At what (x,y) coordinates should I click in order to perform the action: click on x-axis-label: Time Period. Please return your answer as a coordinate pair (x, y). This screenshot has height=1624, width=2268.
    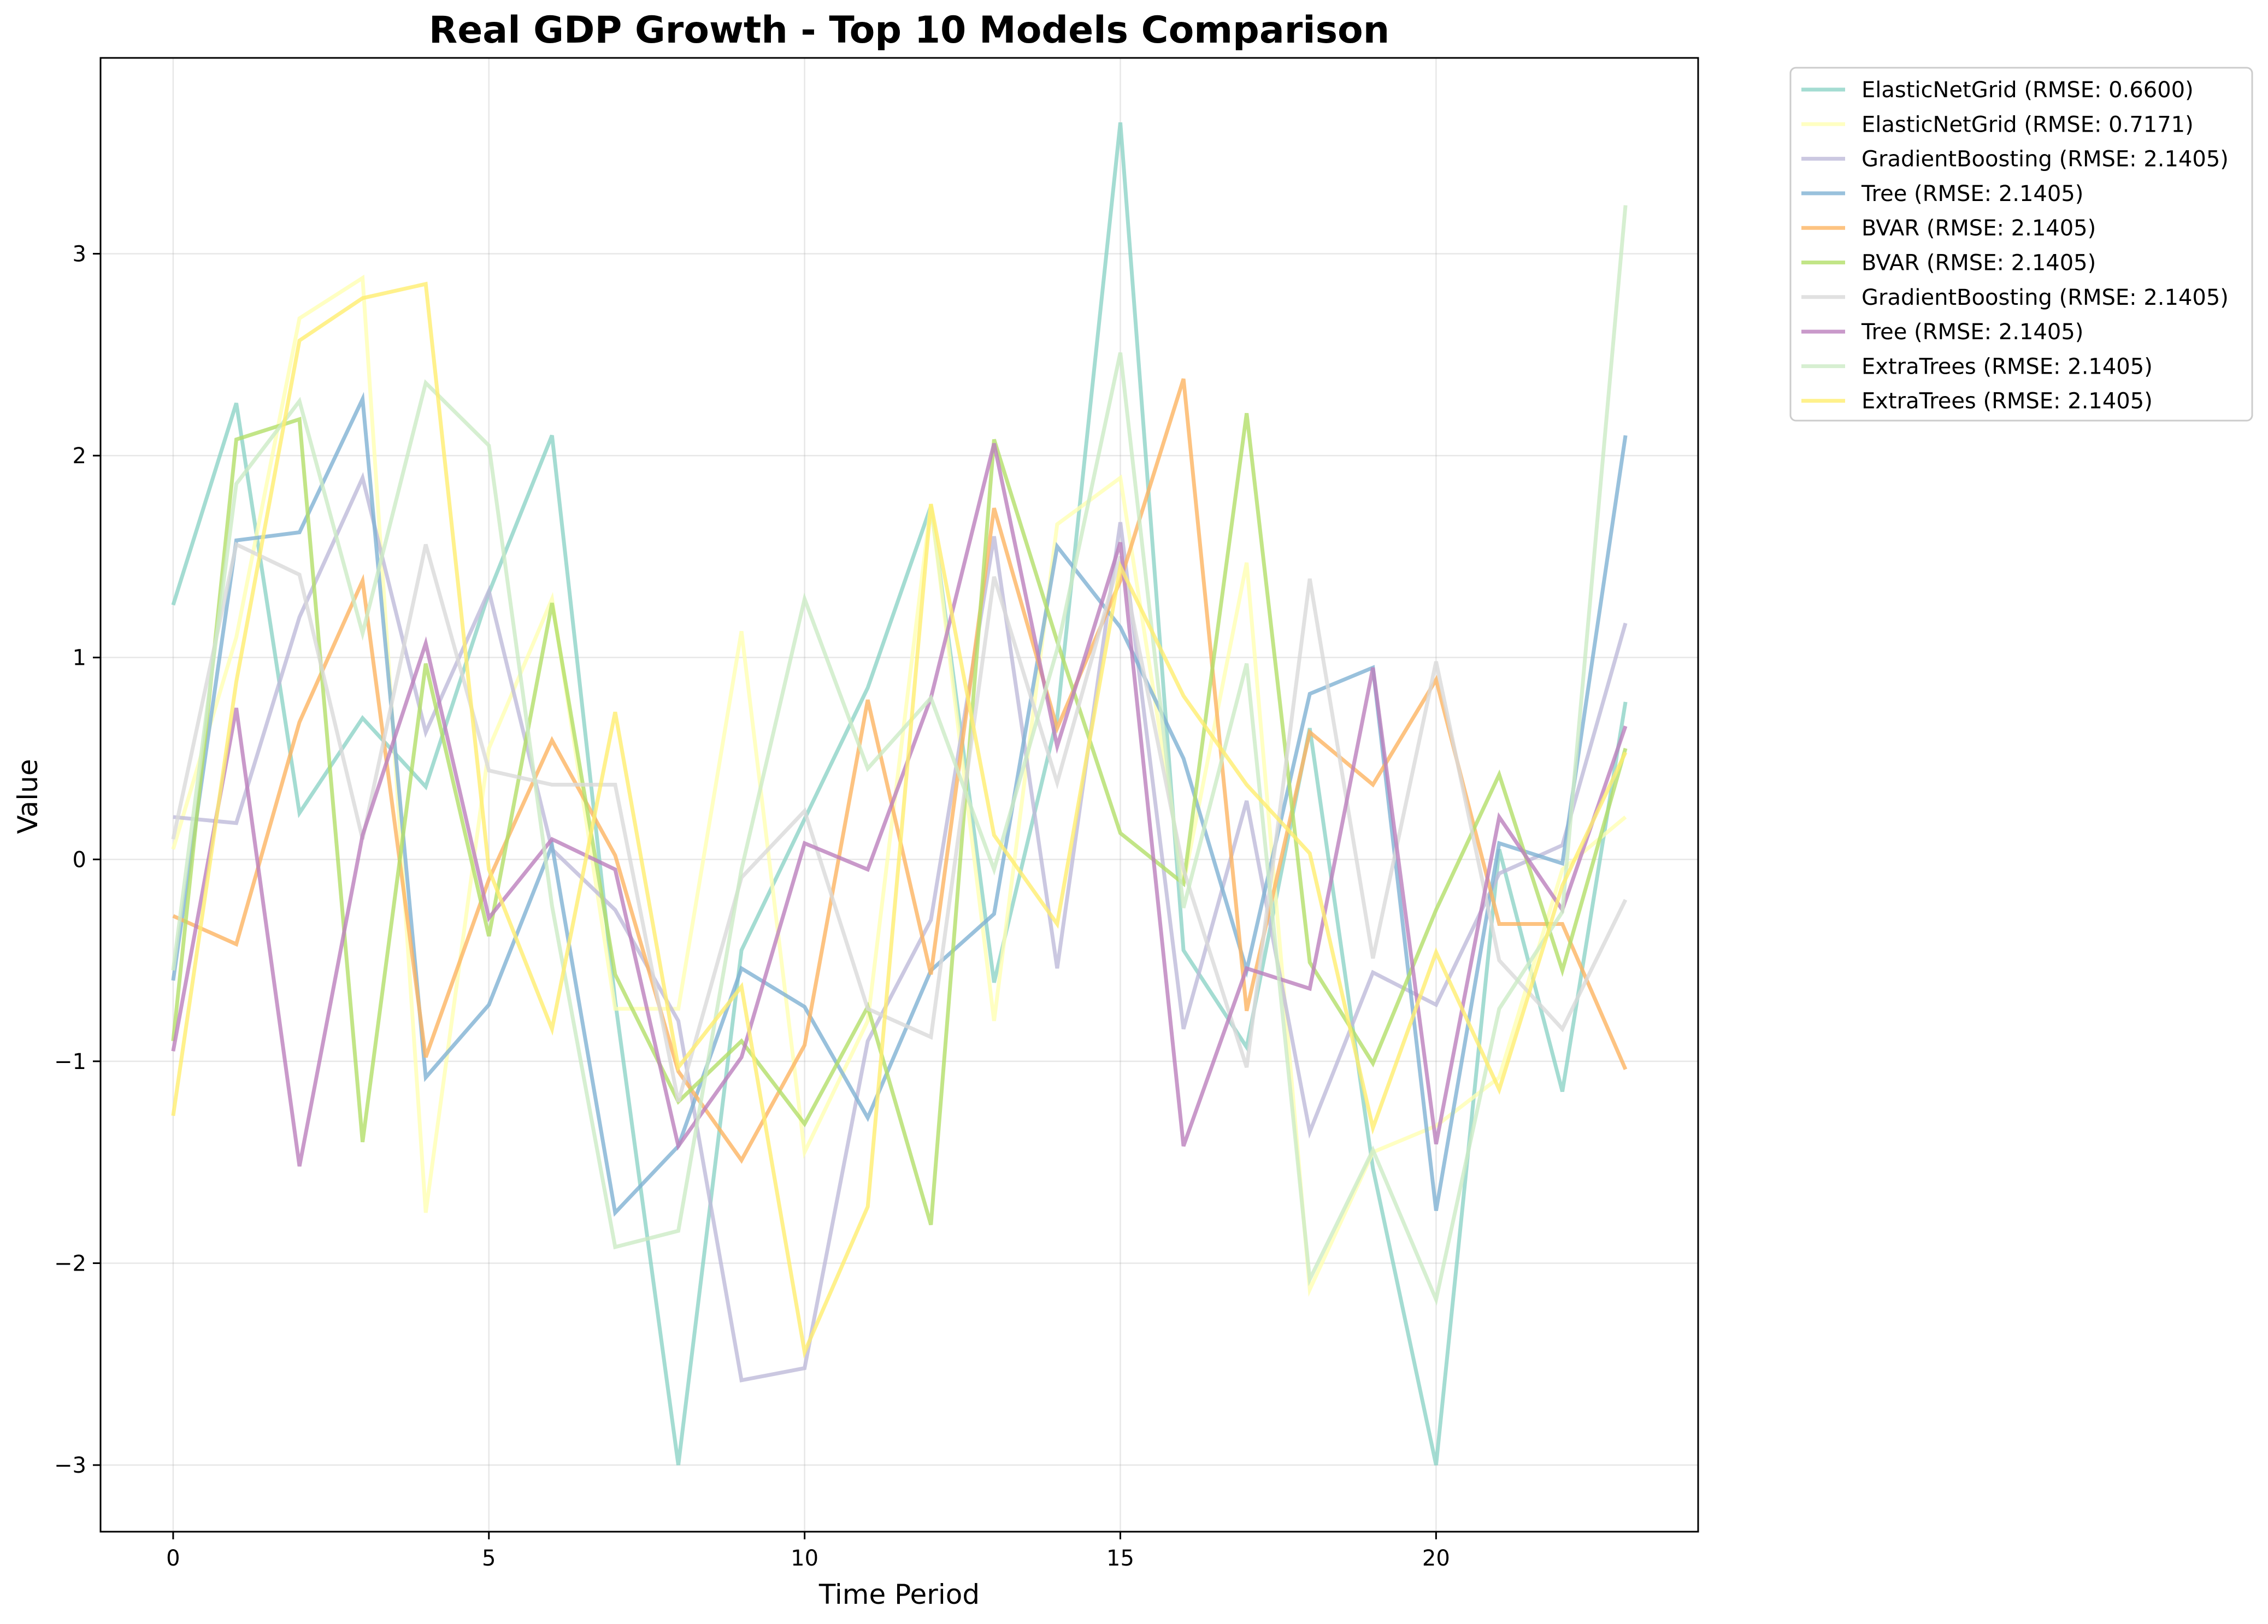
    Looking at the image, I should click on (899, 1594).